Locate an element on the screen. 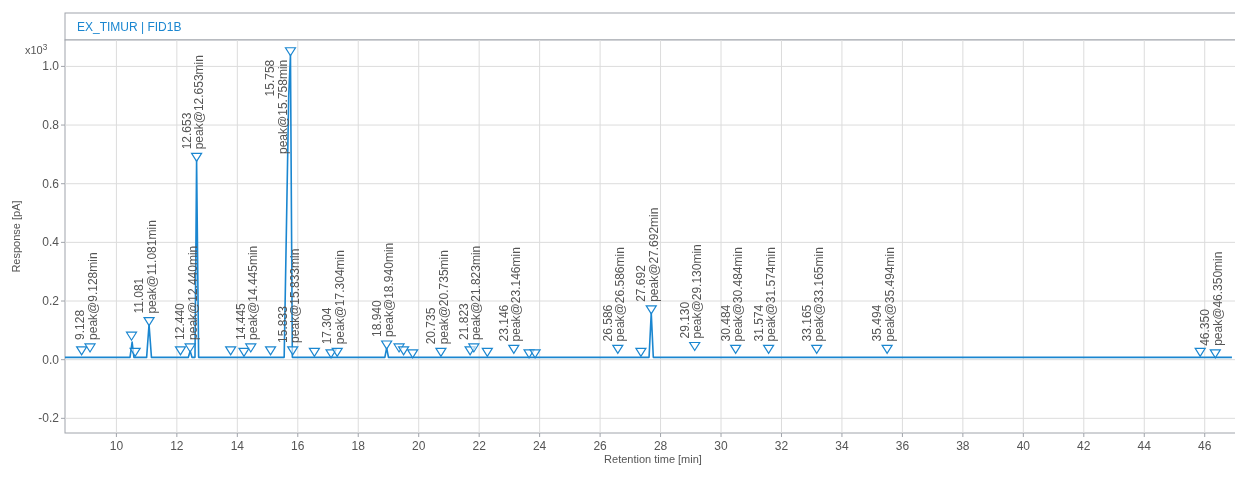 The image size is (1243, 478). annotation: 20.735 peak@20.735min is located at coordinates (437, 297).